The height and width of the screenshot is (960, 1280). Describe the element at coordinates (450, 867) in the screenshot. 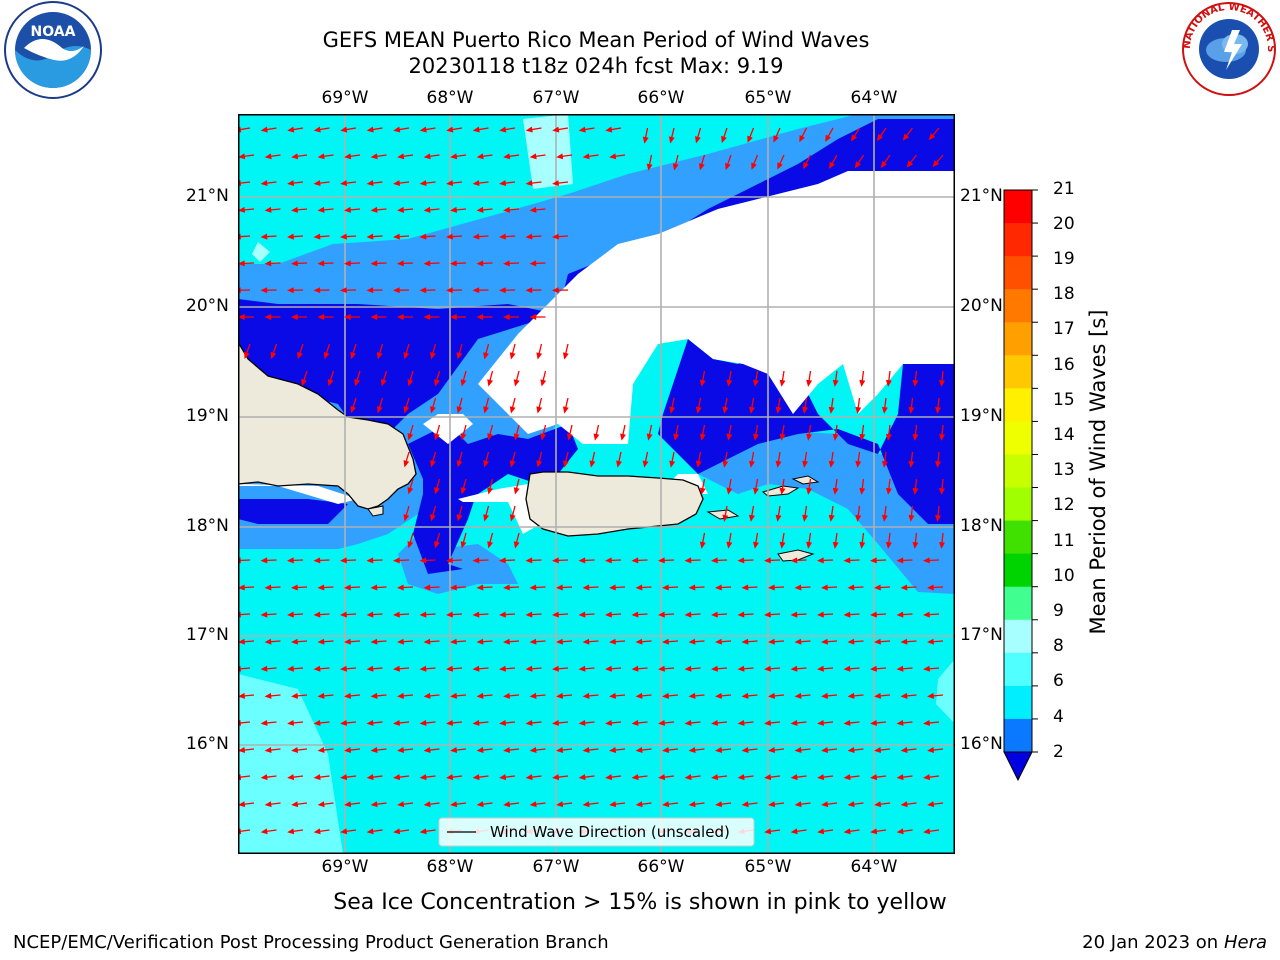

I see `lon-label-bottom-2: 68°W` at that location.